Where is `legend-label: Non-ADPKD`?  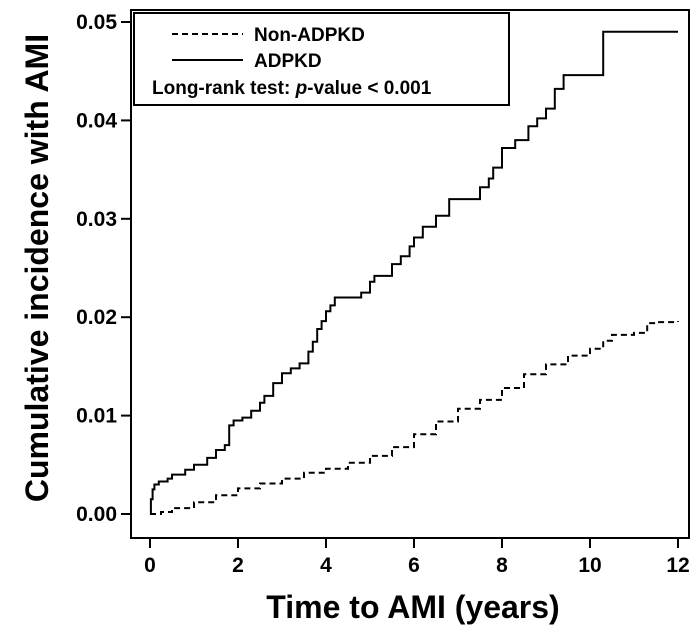 legend-label: Non-ADPKD is located at coordinates (309, 35).